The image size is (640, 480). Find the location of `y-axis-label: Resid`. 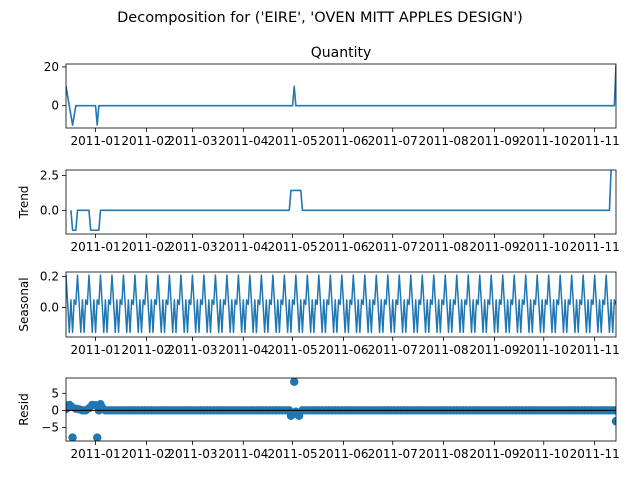

y-axis-label: Resid is located at coordinates (24, 409).